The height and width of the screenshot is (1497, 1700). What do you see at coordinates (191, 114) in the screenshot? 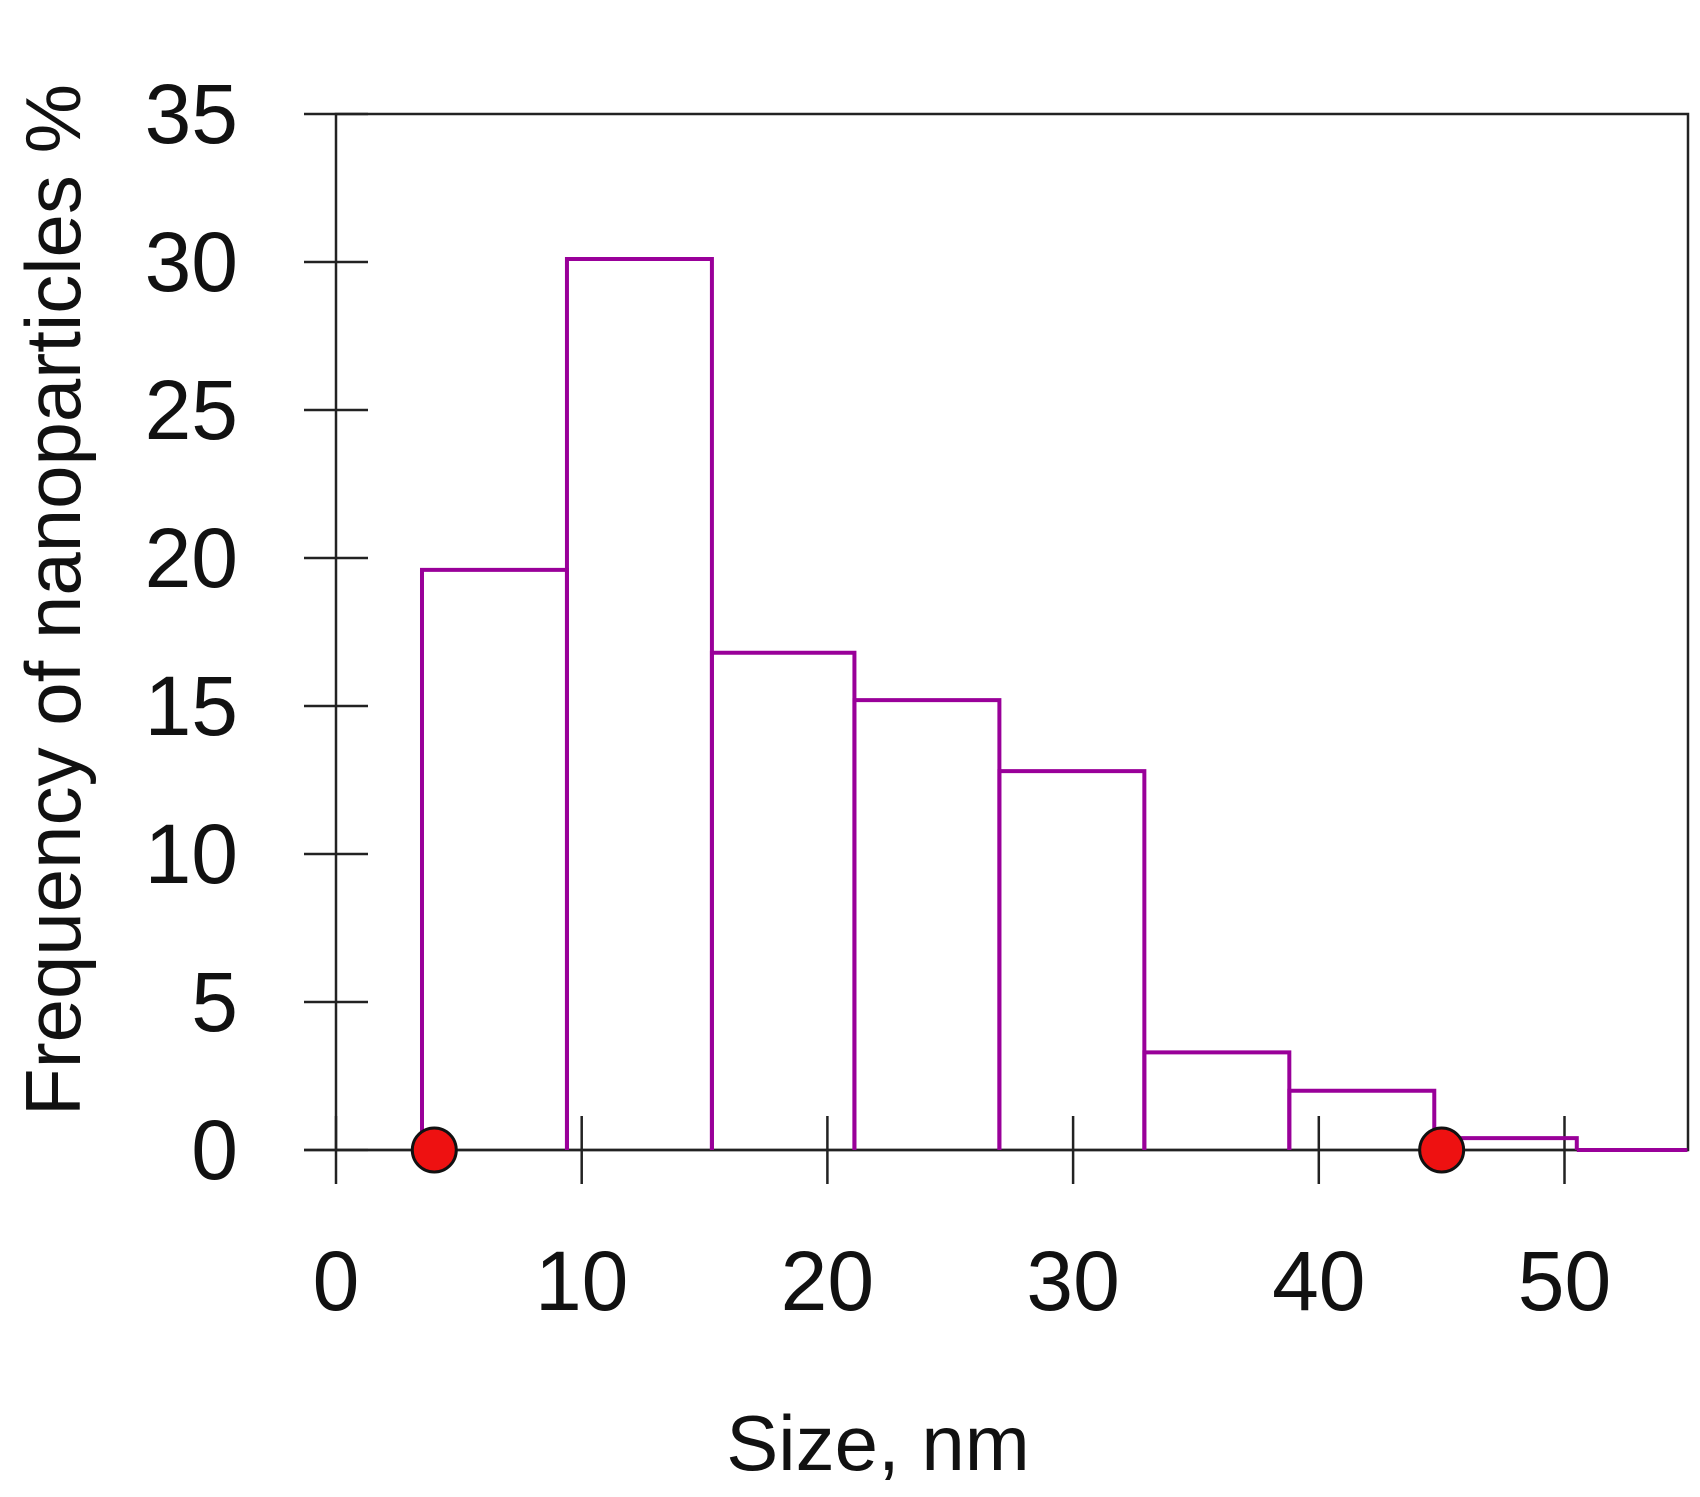
I see `y-tick-label: 35` at bounding box center [191, 114].